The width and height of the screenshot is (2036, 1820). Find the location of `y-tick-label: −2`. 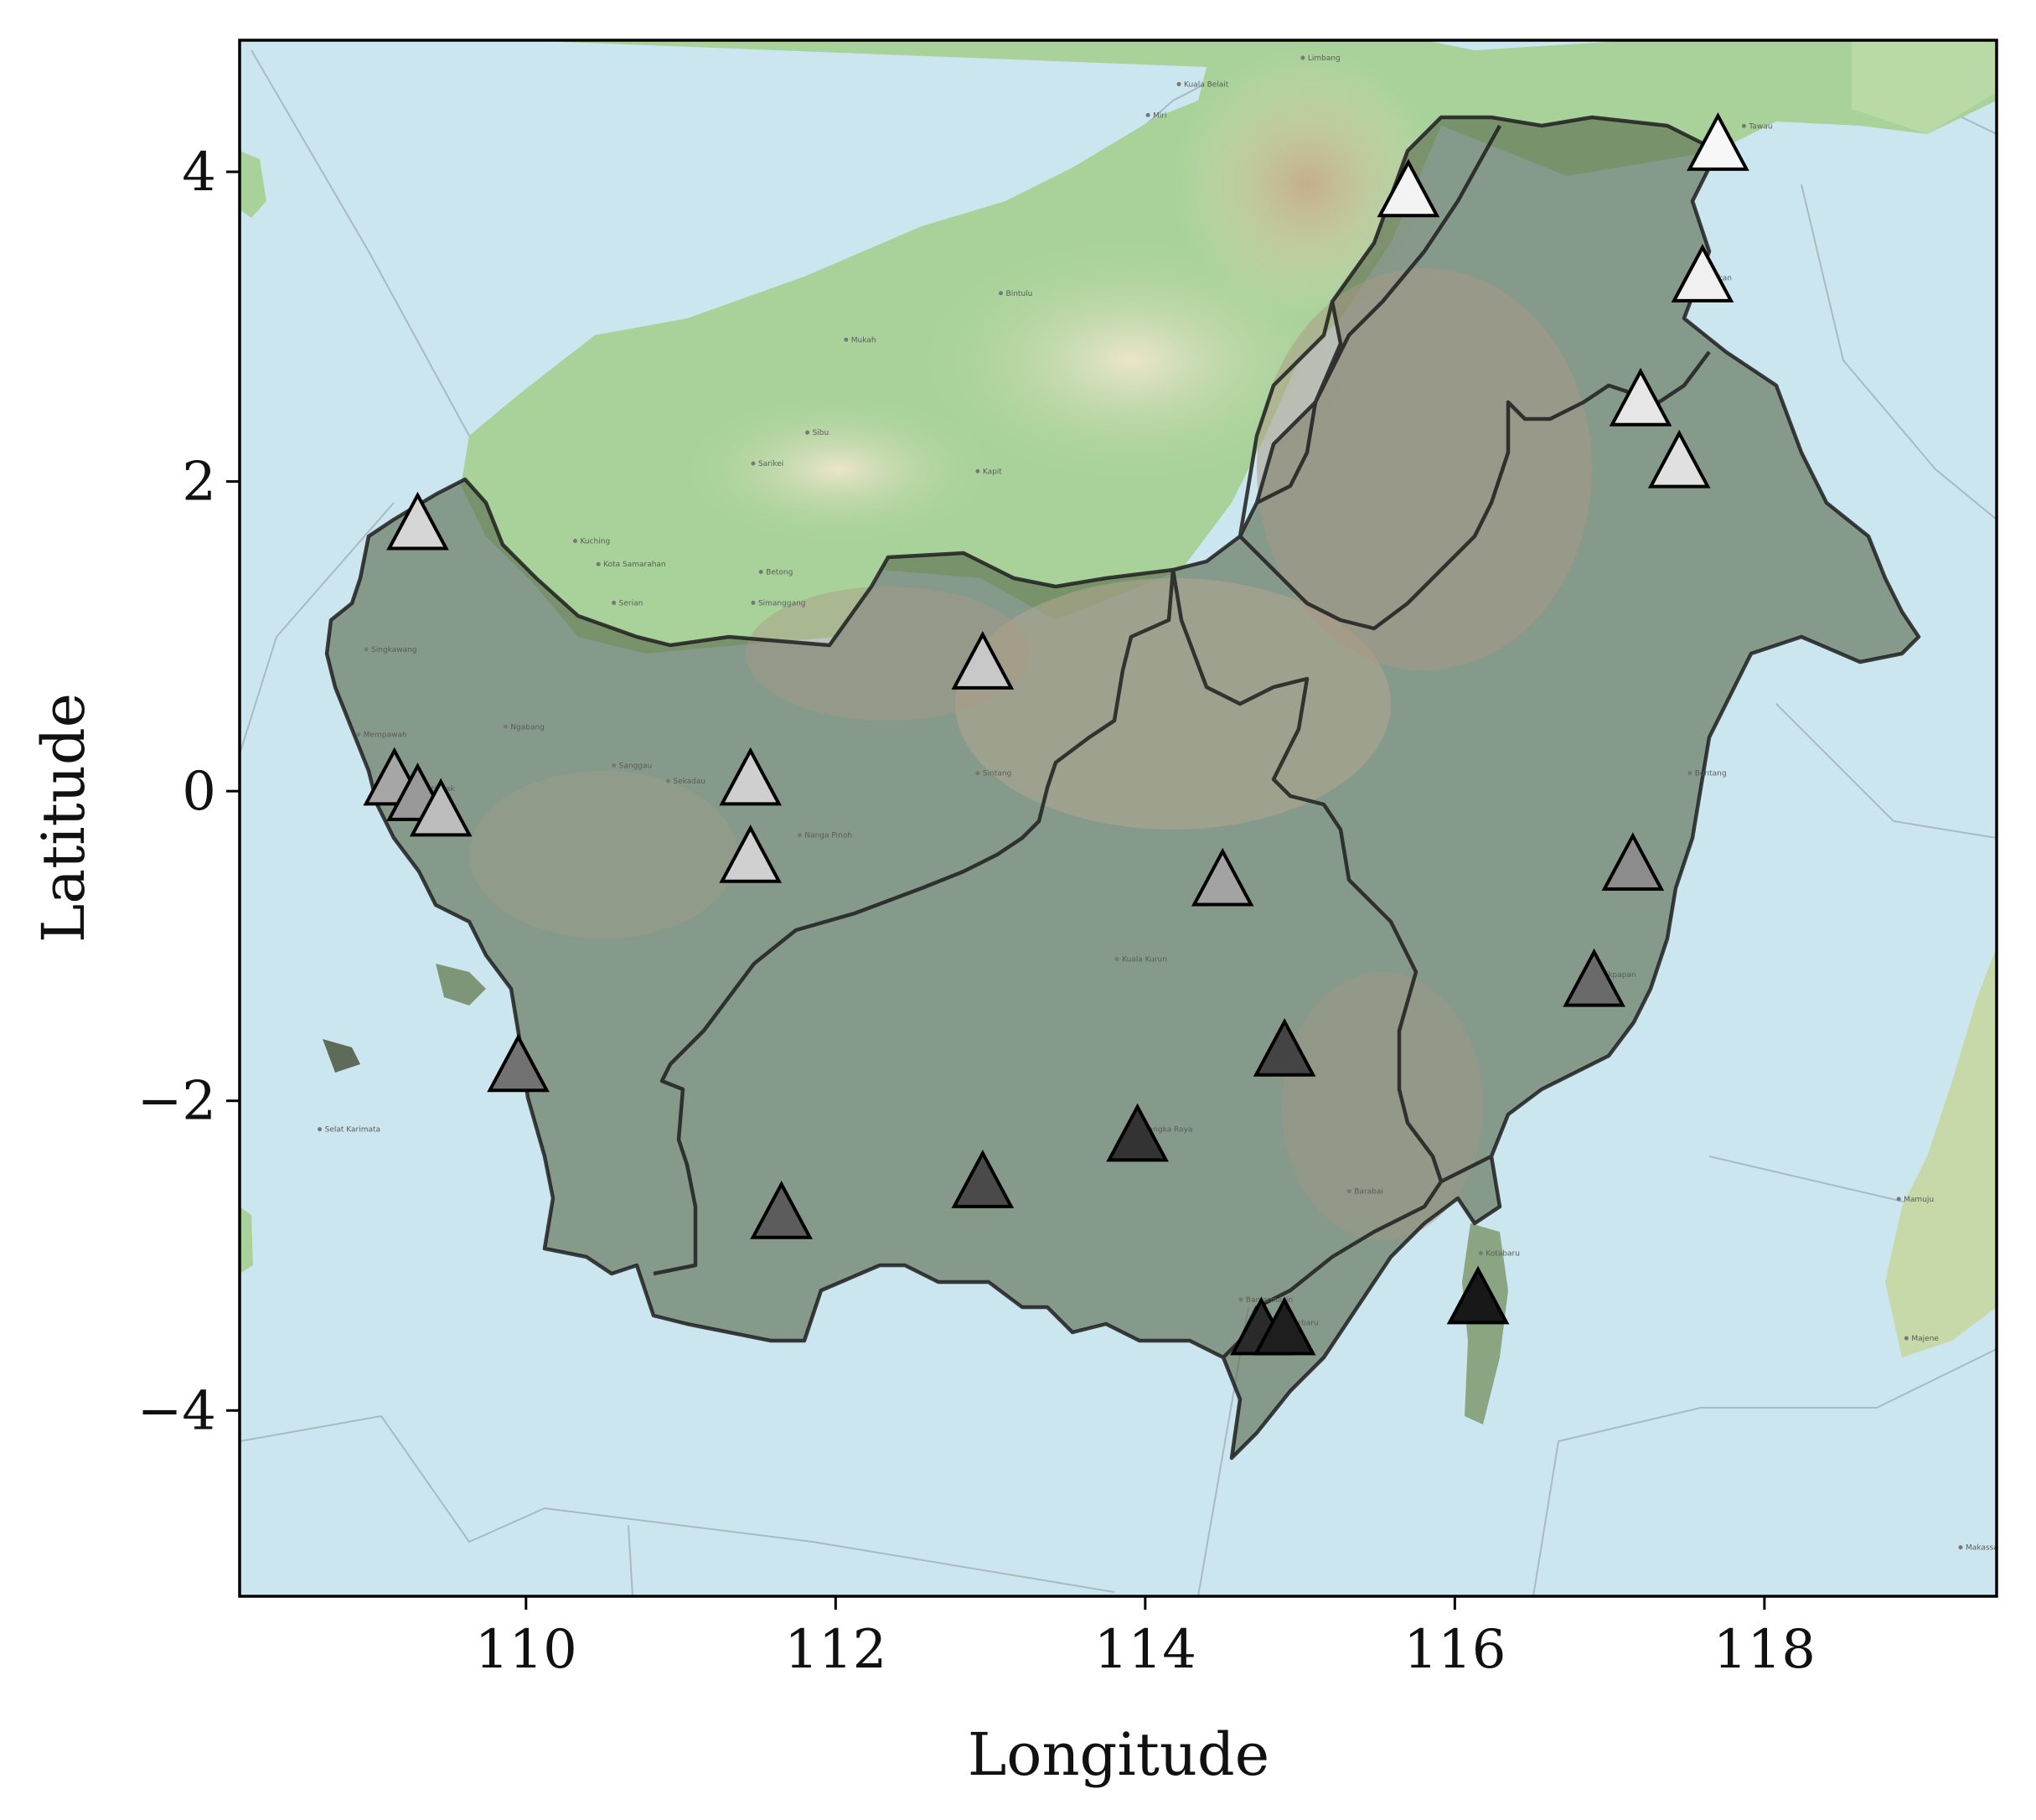

y-tick-label: −2 is located at coordinates (176, 1102).